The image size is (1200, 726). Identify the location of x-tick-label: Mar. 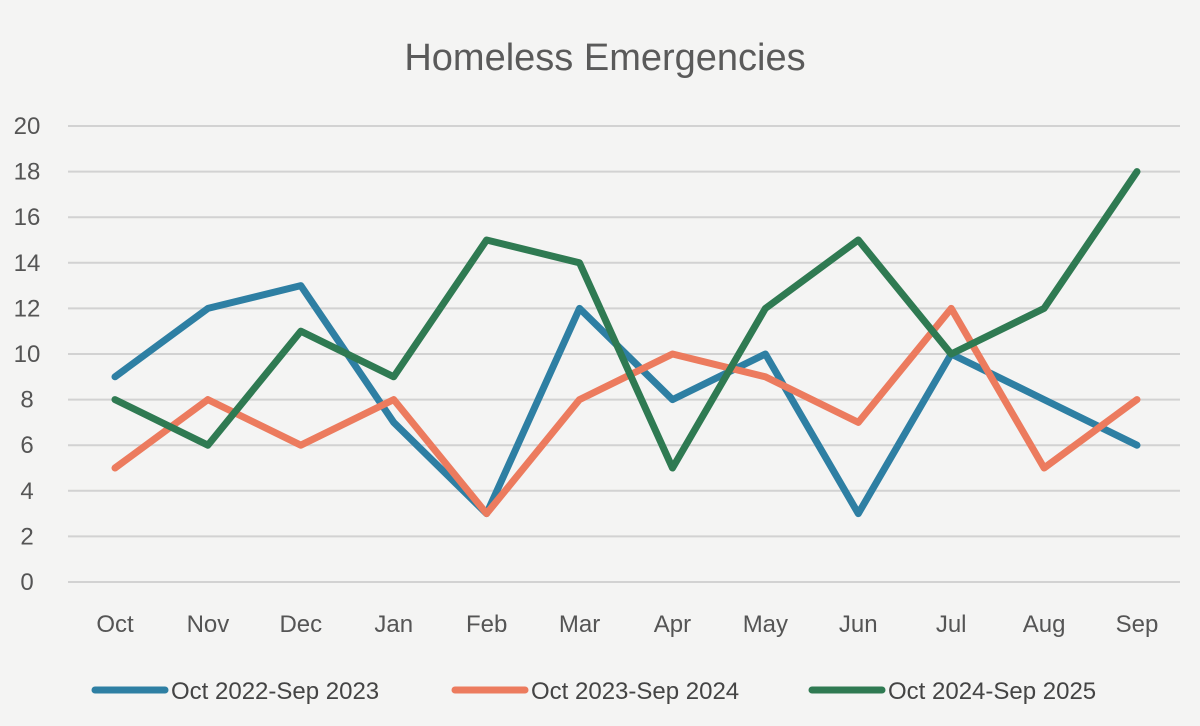
(579, 624).